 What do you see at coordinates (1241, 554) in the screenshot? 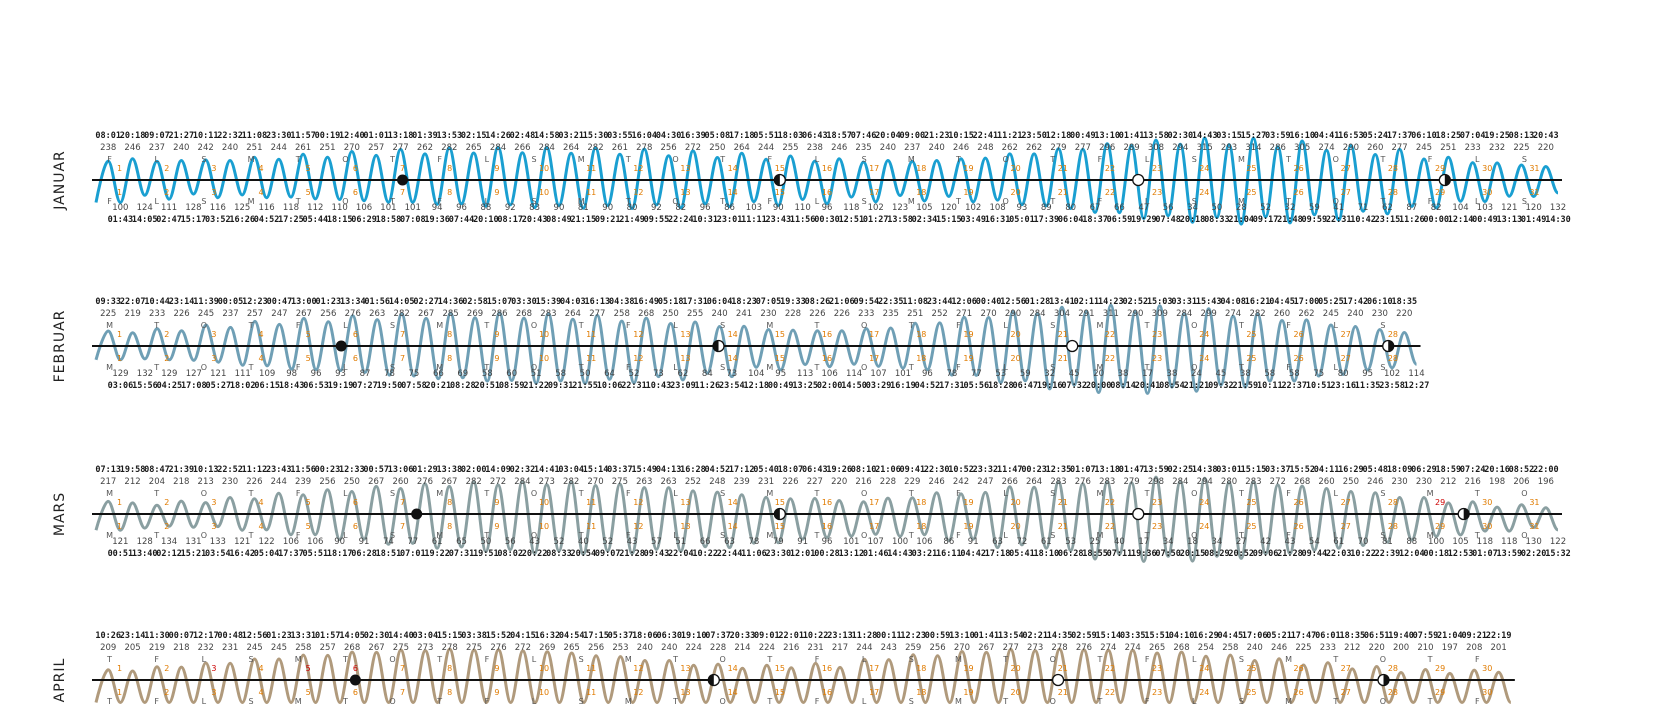
I see `low-time-label: 20:52` at bounding box center [1241, 554].